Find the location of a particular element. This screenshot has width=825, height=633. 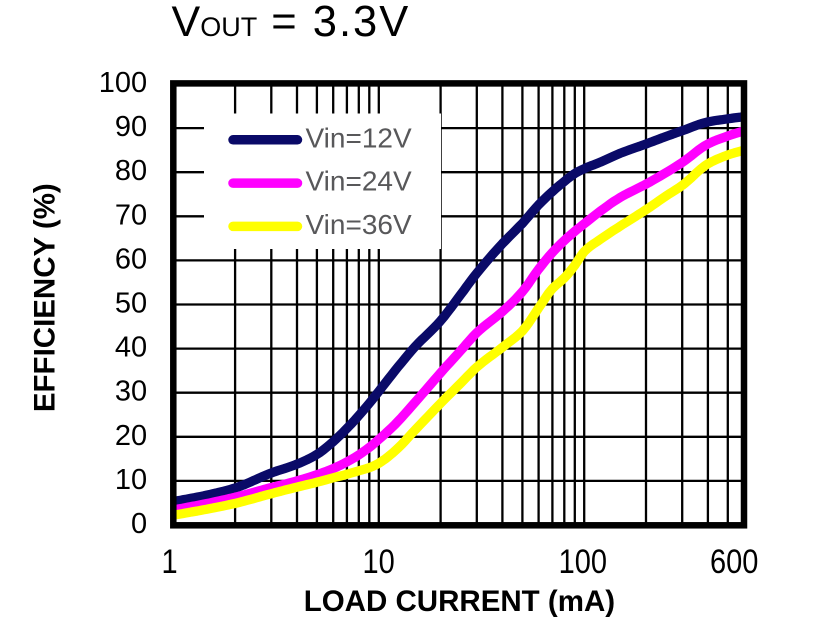

svg-text: 40 is located at coordinates (131, 348).